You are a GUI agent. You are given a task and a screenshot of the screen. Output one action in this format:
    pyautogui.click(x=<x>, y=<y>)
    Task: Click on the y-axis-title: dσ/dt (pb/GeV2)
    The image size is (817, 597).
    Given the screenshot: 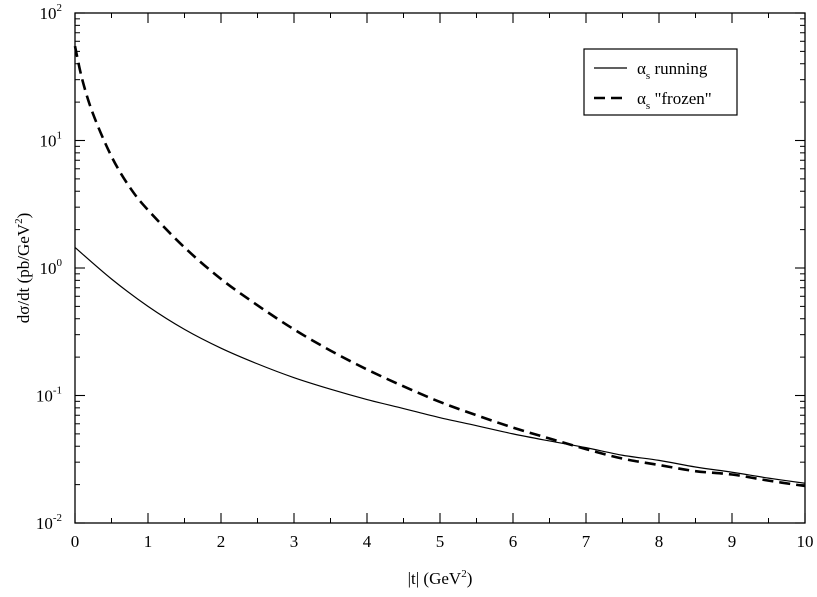 What is the action you would take?
    pyautogui.click(x=23, y=268)
    